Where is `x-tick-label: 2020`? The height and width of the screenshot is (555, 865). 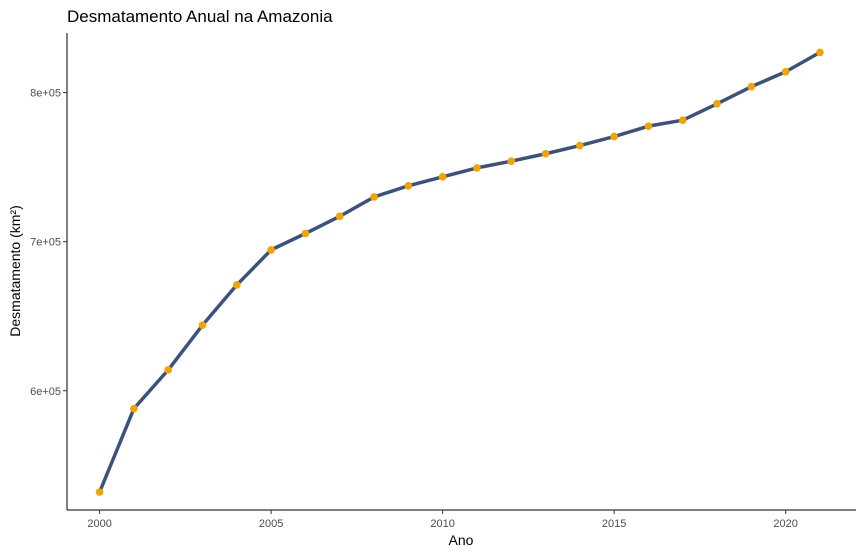
x-tick-label: 2020 is located at coordinates (785, 524).